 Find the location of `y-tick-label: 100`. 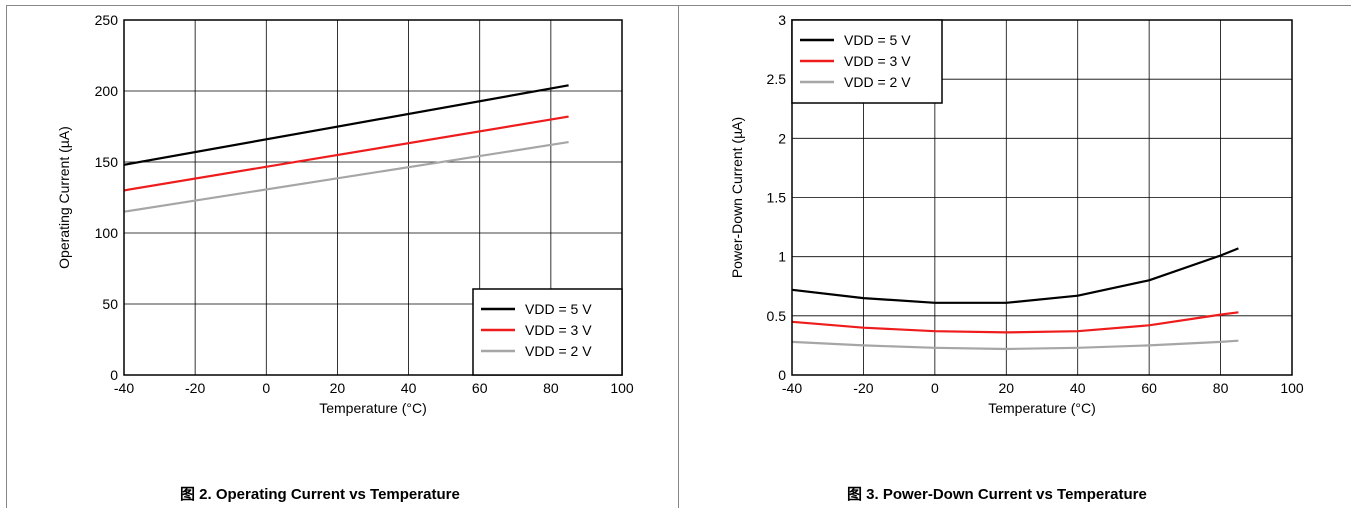

y-tick-label: 100 is located at coordinates (107, 233).